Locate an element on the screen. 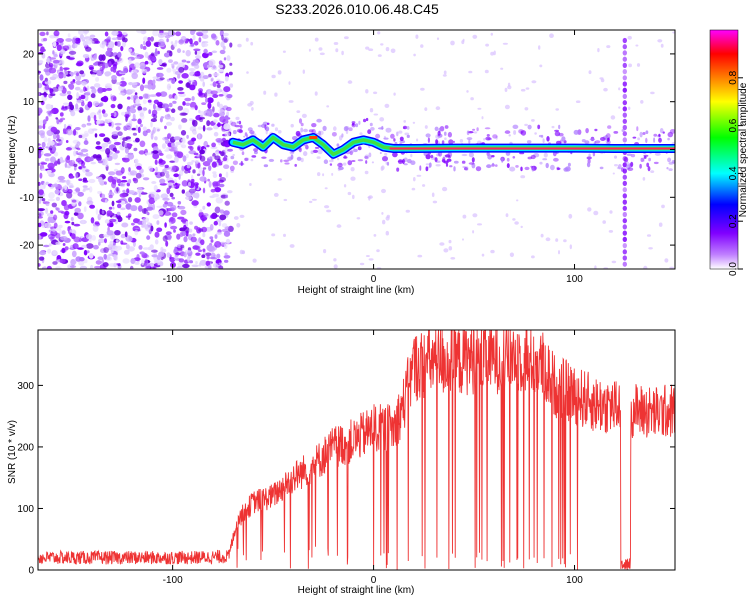 This screenshot has height=600, width=750. snr-xlabel: Height of straight line (km) is located at coordinates (356, 590).